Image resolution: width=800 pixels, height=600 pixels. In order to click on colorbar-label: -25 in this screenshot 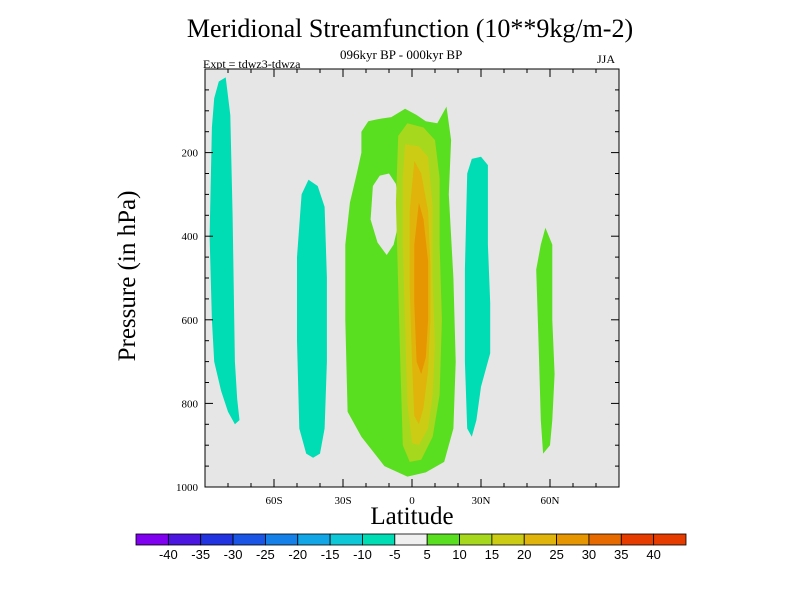, I will do `click(265, 554)`.